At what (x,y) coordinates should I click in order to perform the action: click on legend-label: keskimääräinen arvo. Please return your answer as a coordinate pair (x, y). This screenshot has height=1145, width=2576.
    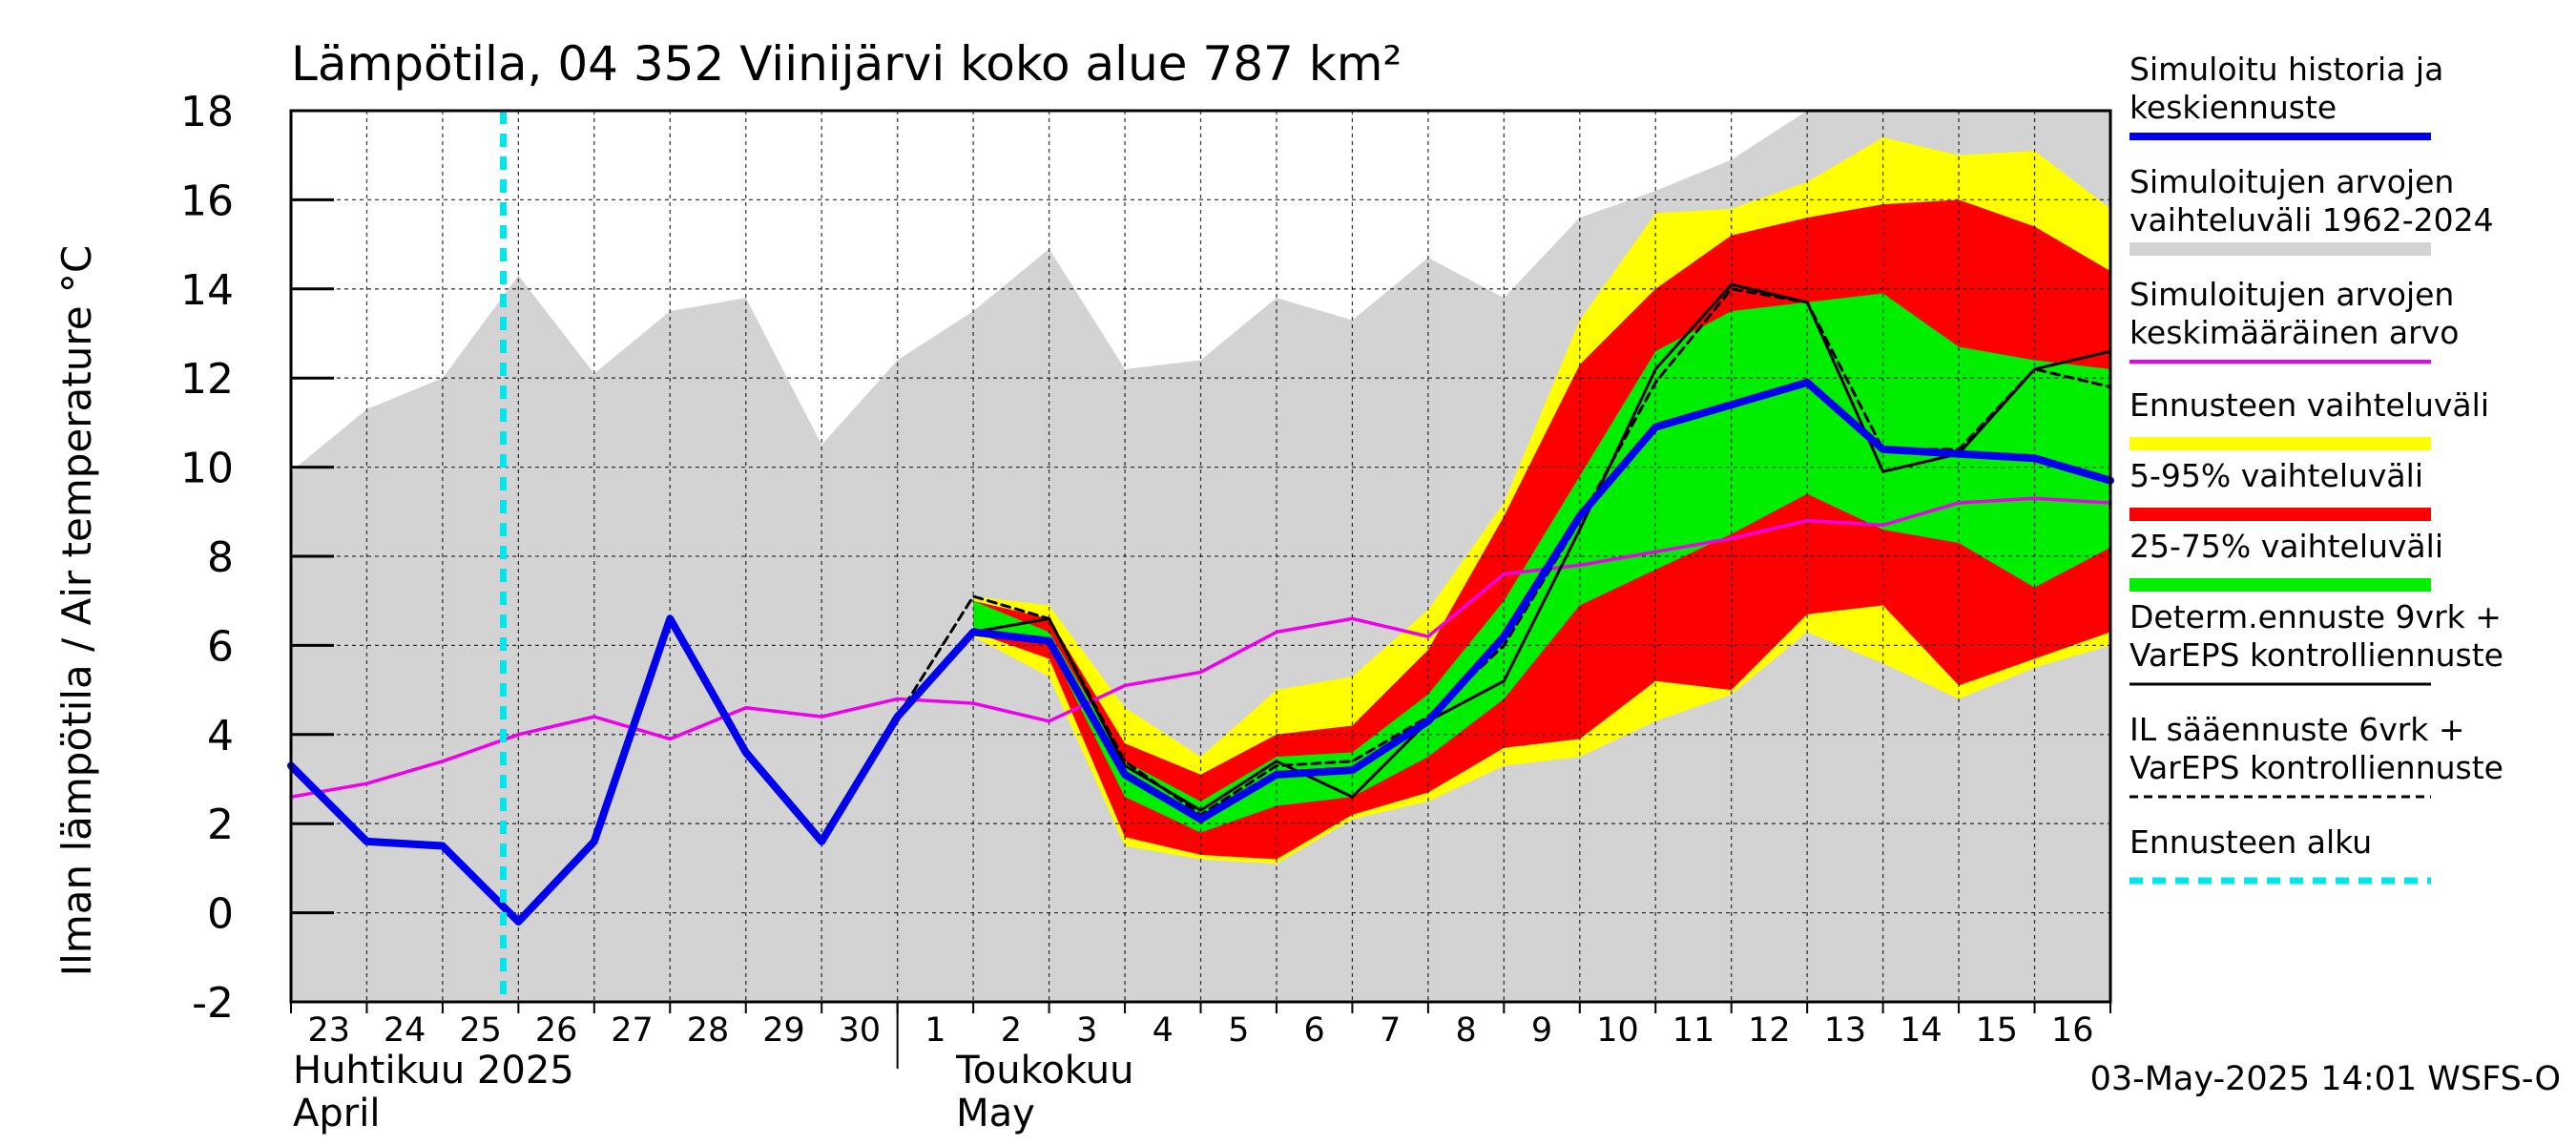
    Looking at the image, I should click on (2294, 332).